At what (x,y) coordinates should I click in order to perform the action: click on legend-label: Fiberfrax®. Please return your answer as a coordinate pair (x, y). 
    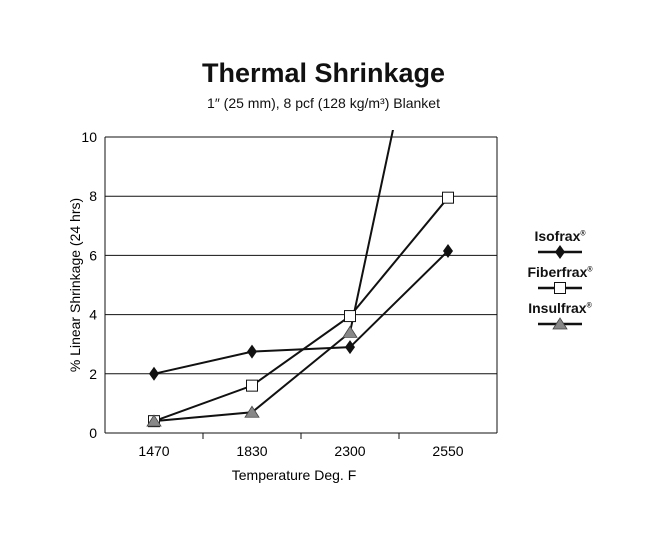
    Looking at the image, I should click on (560, 272).